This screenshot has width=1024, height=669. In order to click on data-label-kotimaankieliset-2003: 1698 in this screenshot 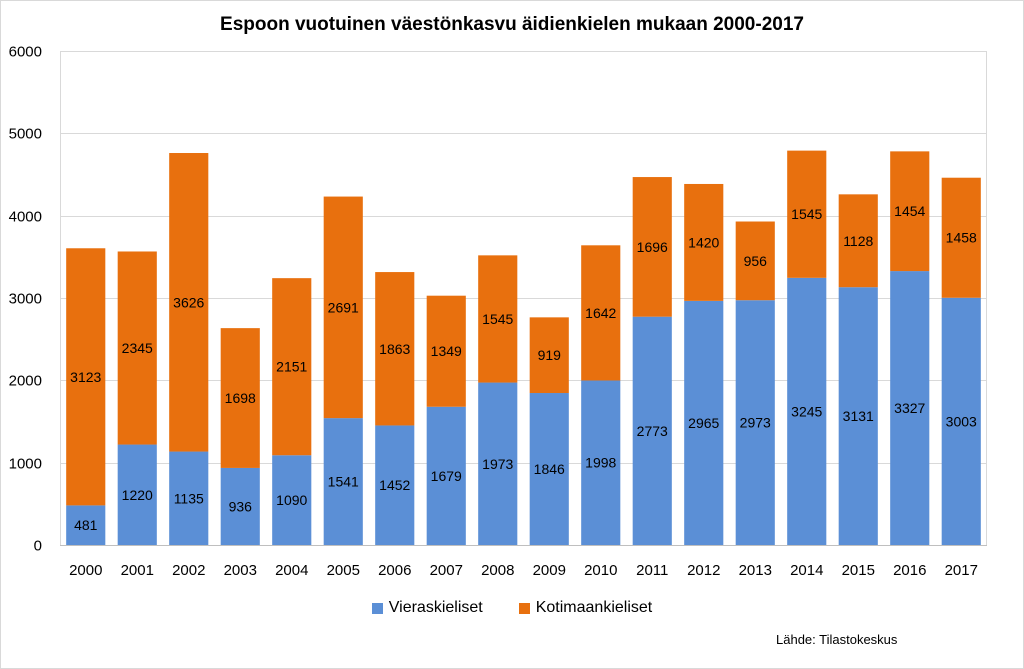, I will do `click(240, 398)`.